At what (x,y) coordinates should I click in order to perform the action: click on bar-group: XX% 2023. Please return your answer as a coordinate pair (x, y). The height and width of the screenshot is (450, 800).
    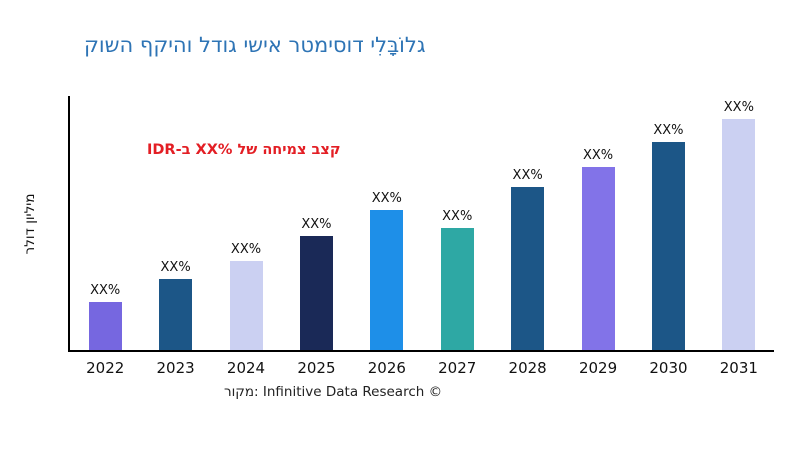
    Looking at the image, I should click on (175, 236).